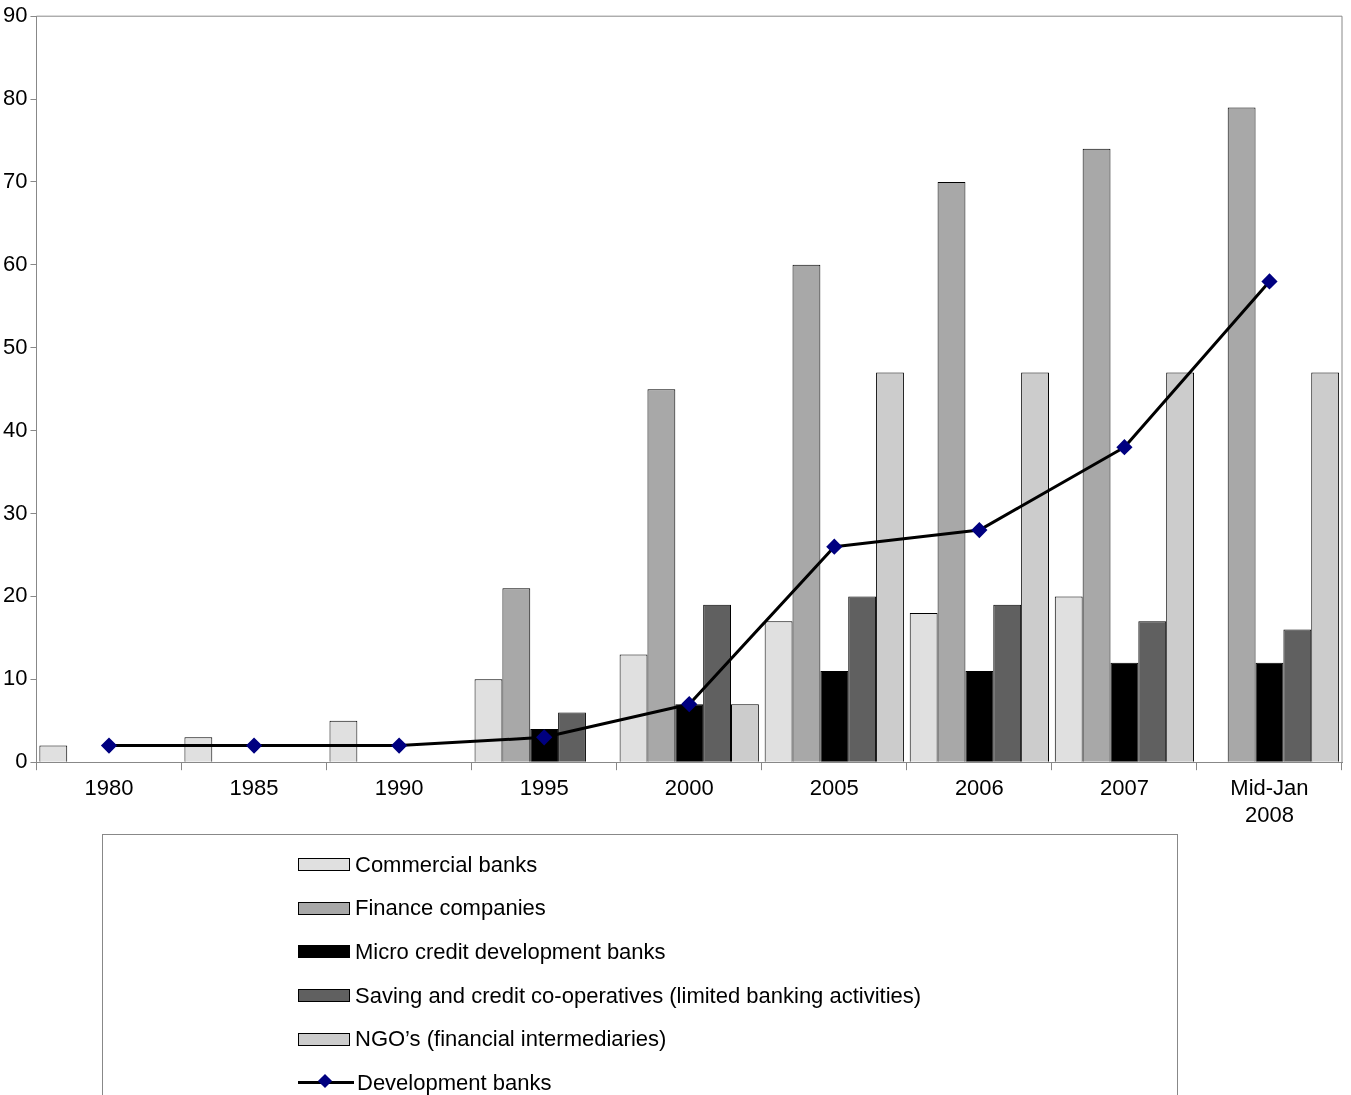 This screenshot has width=1351, height=1095. Describe the element at coordinates (15, 429) in the screenshot. I see `y-tick-label: 40` at that location.